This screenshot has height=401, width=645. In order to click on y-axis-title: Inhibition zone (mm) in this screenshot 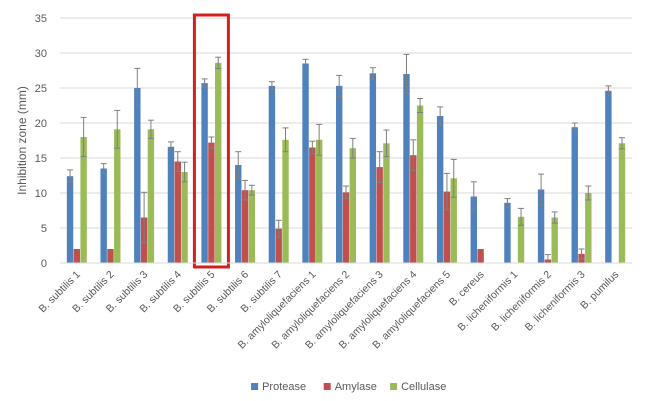, I will do `click(22, 140)`.